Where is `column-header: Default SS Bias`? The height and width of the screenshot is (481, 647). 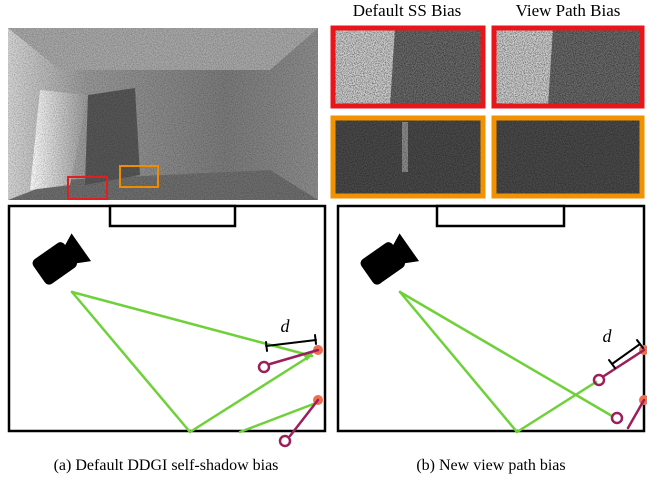
column-header: Default SS Bias is located at coordinates (407, 10).